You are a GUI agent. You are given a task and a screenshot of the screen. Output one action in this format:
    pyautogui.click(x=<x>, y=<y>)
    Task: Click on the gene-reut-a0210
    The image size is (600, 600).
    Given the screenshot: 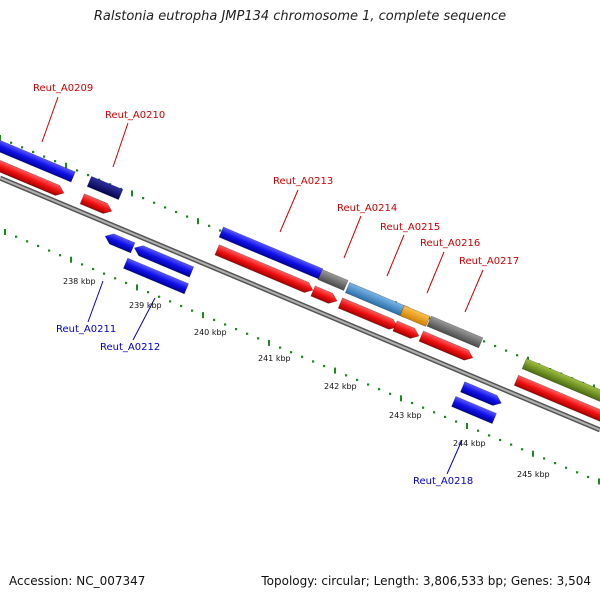 What is the action you would take?
    pyautogui.click(x=96, y=205)
    